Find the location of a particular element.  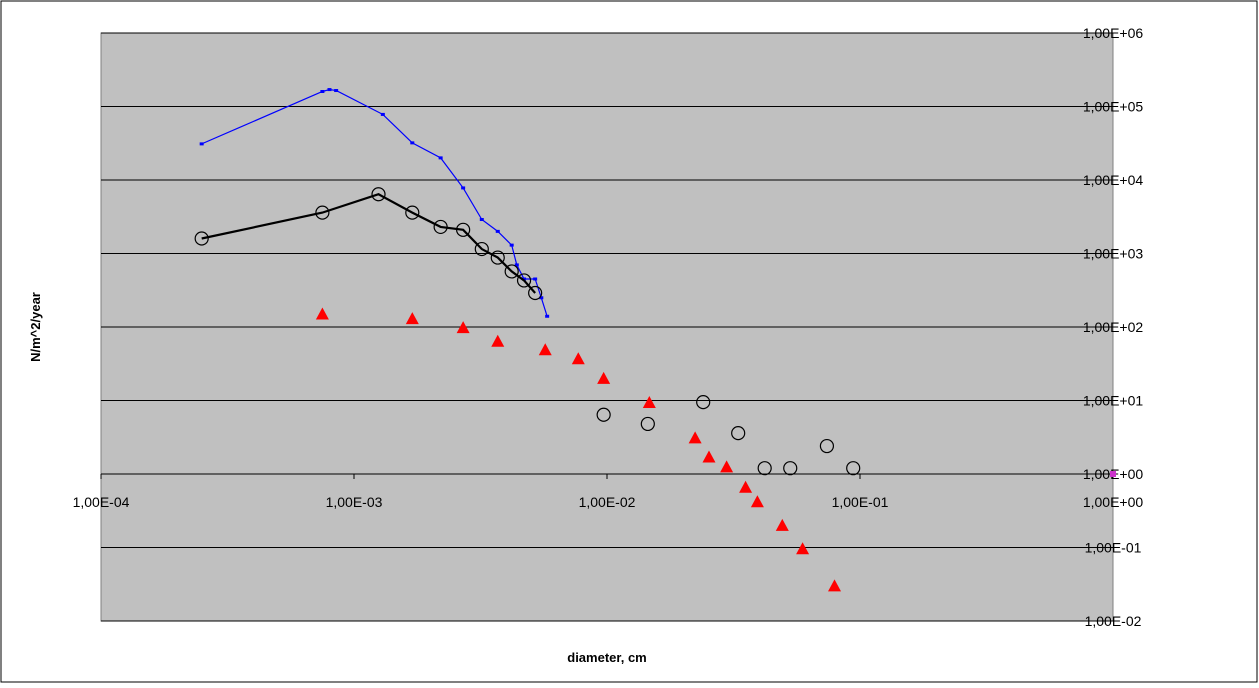

y-tick-label: 1,00E+03 is located at coordinates (1113, 254).